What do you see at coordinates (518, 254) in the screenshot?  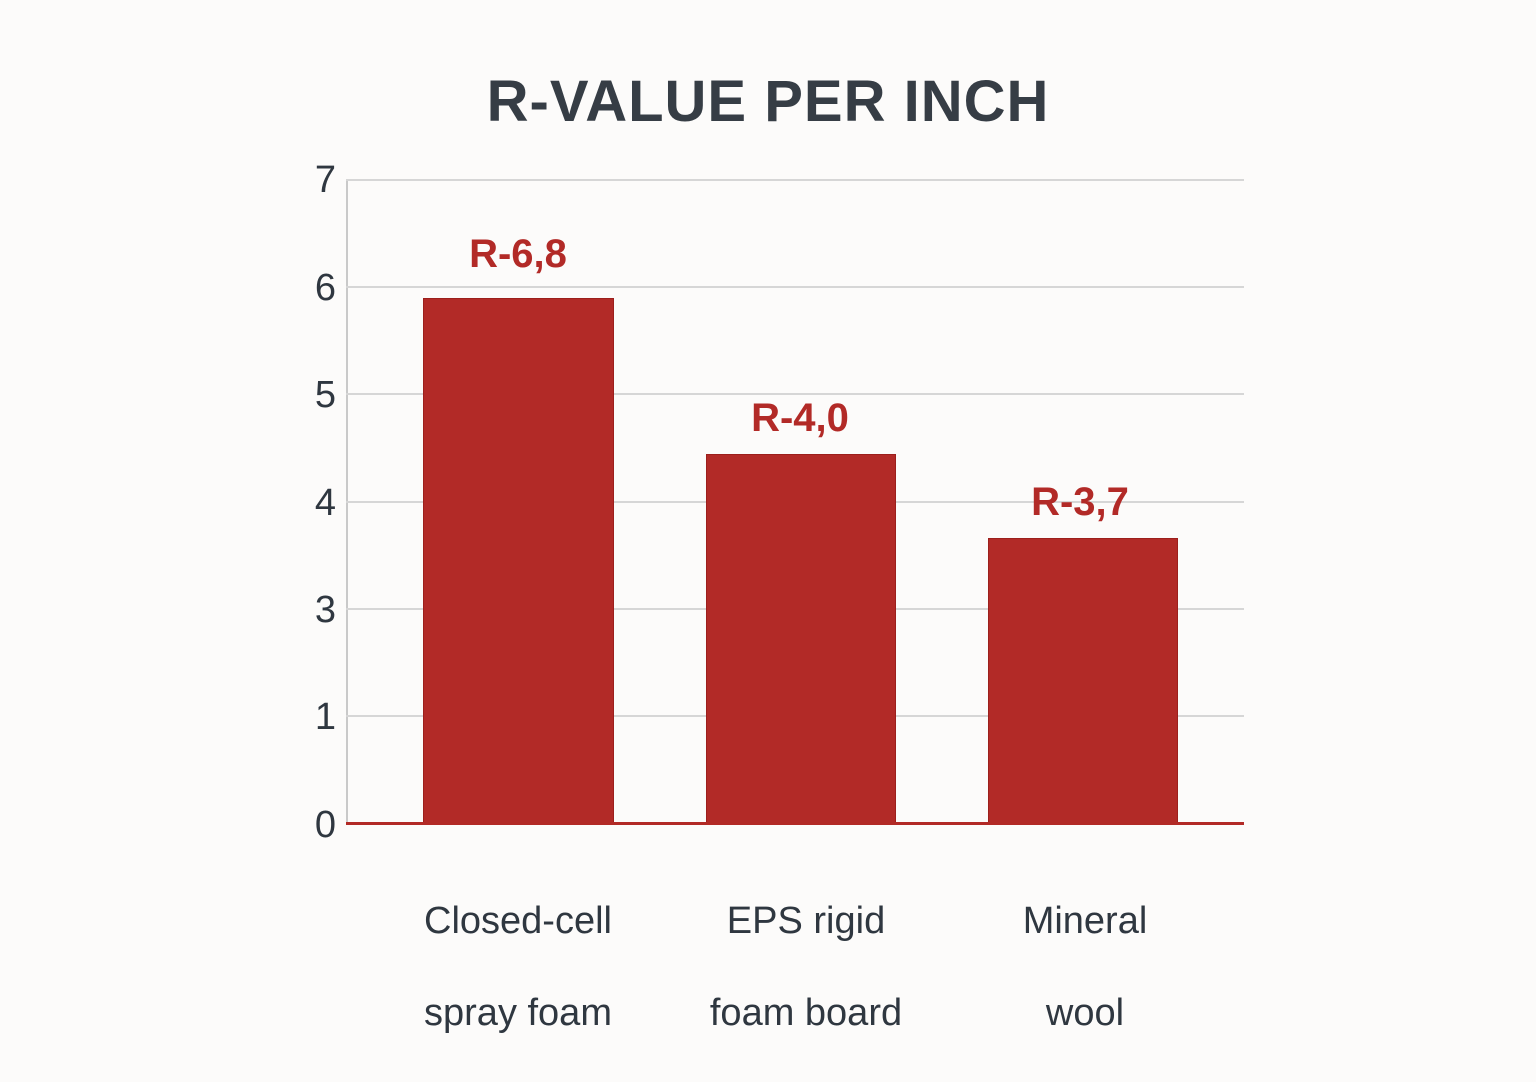 I see `bar-value-label: R-6,8` at bounding box center [518, 254].